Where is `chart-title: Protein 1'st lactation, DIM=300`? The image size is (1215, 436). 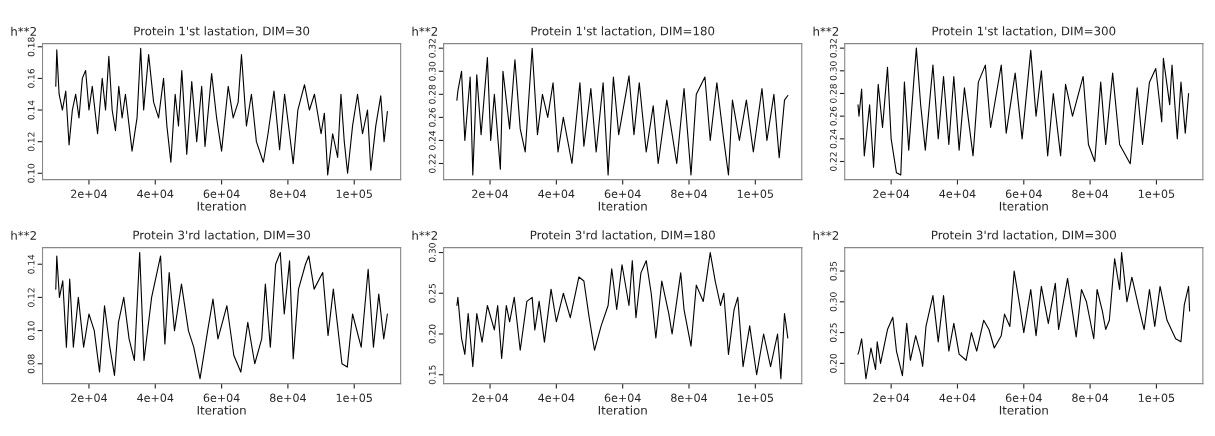 chart-title: Protein 1'st lactation, DIM=300 is located at coordinates (1024, 31).